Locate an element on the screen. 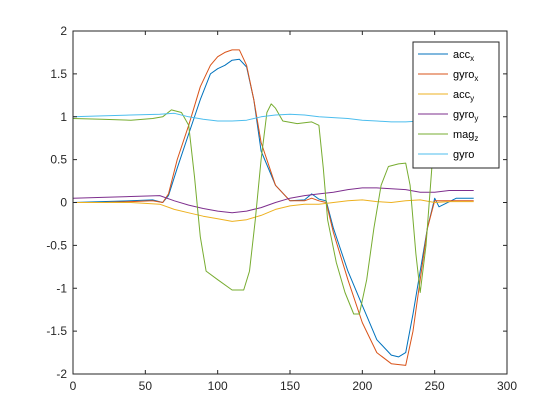 This screenshot has height=420, width=560. legend-label: gyrox is located at coordinates (465, 76).